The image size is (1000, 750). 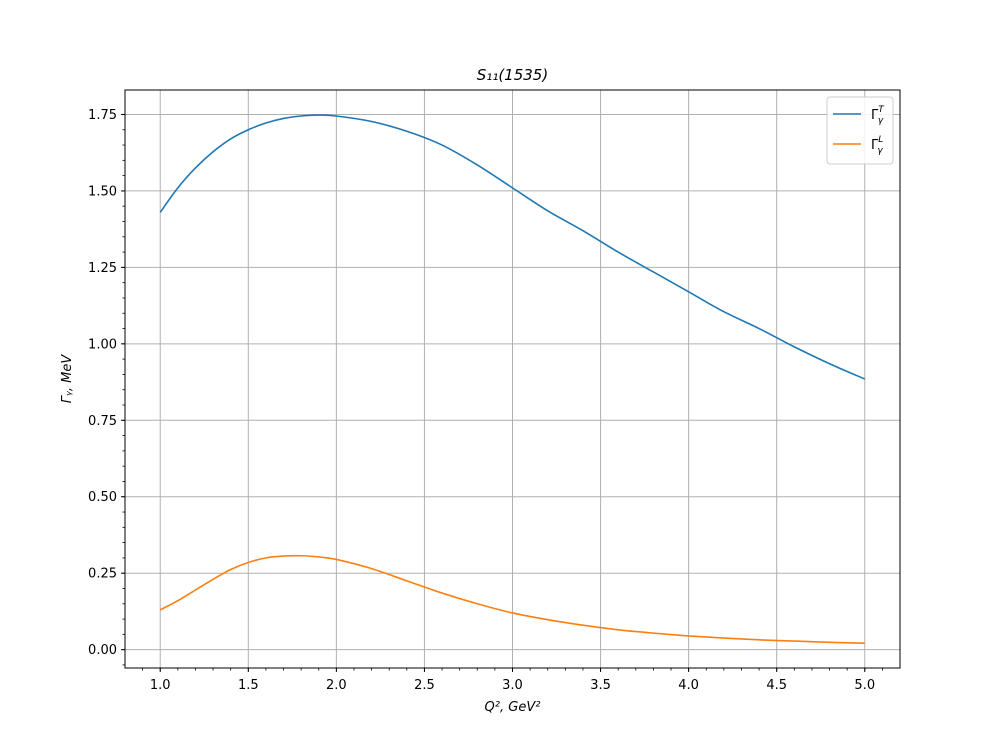 What do you see at coordinates (512, 685) in the screenshot?
I see `x-tick-label: 3.0` at bounding box center [512, 685].